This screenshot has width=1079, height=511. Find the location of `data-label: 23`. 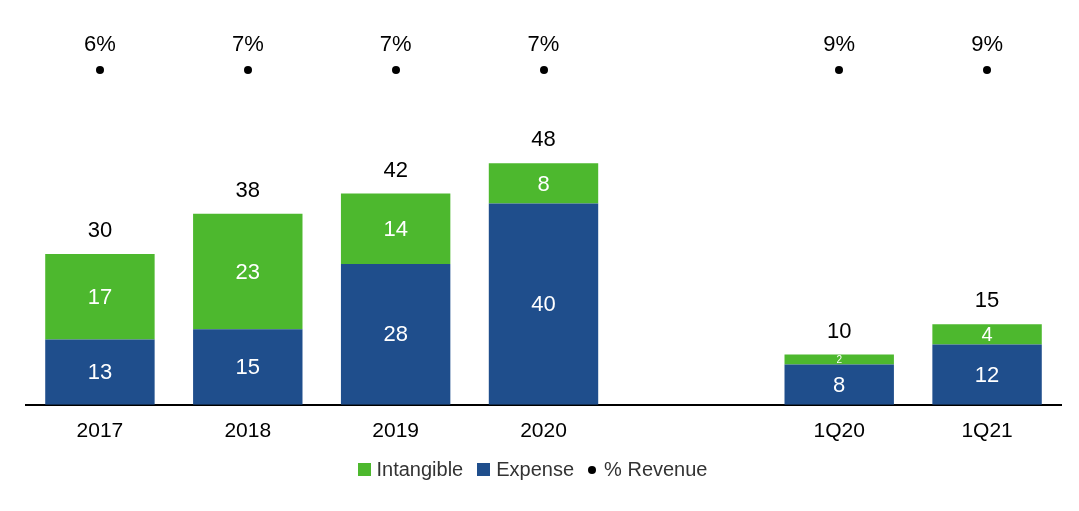

data-label: 23 is located at coordinates (248, 271).